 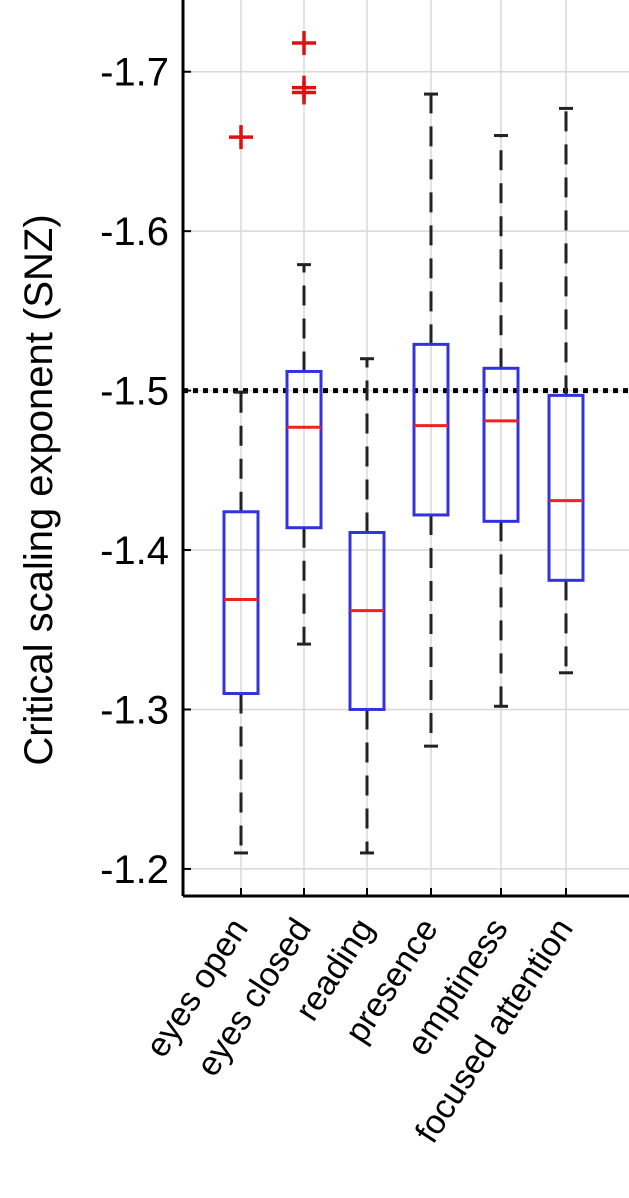 I want to click on y-axis-label: Critical scaling exponent (SNZ), so click(x=39, y=489).